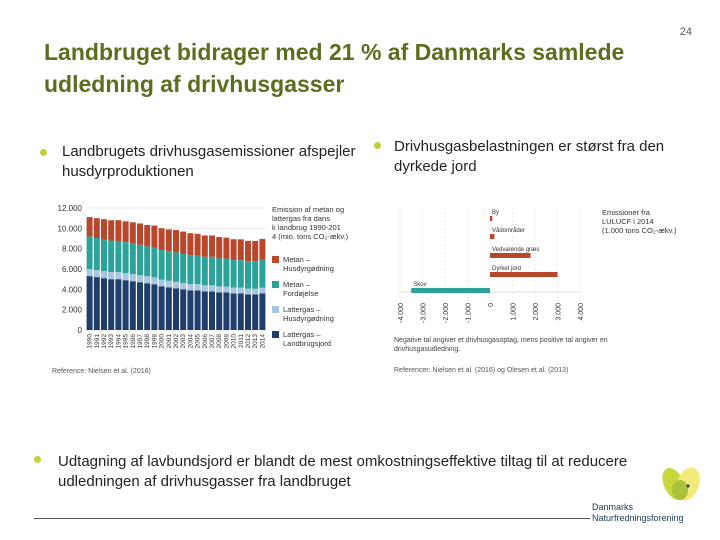  Describe the element at coordinates (72, 249) in the screenshot. I see `y-tick-label: 8.000` at that location.